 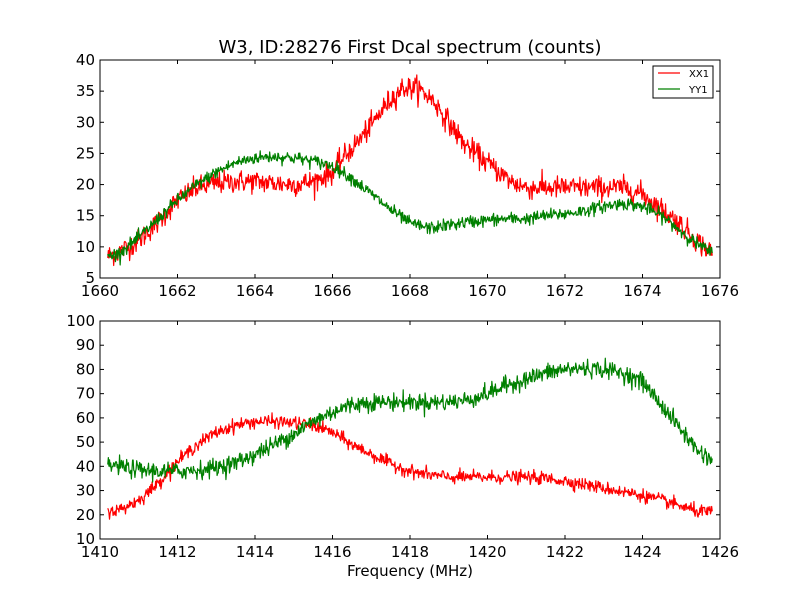 What do you see at coordinates (255, 552) in the screenshot?
I see `bottom-x-tick-label: 1414` at bounding box center [255, 552].